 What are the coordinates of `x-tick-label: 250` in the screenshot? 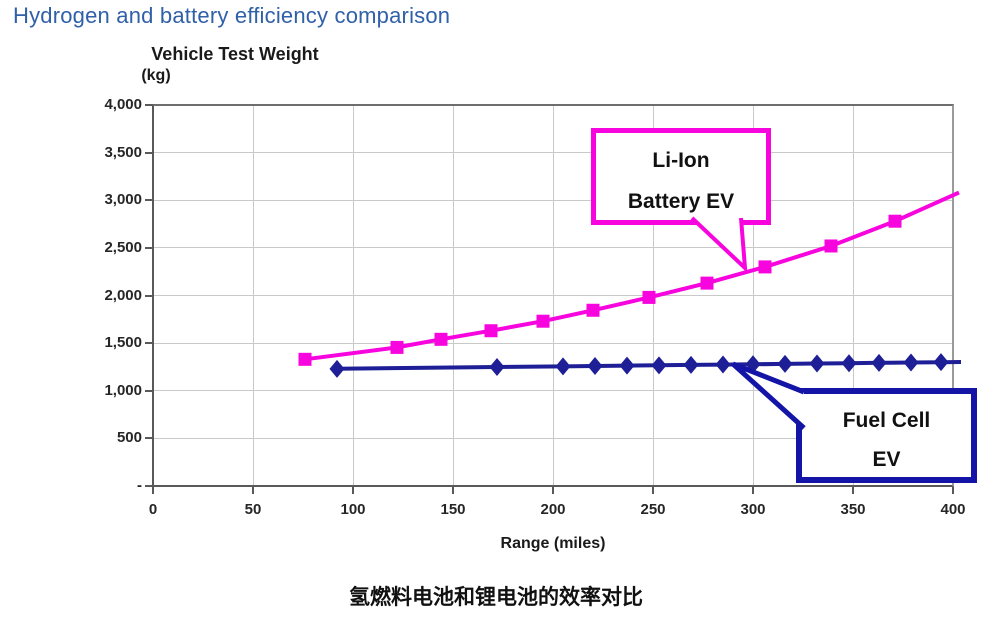 It's located at (653, 509).